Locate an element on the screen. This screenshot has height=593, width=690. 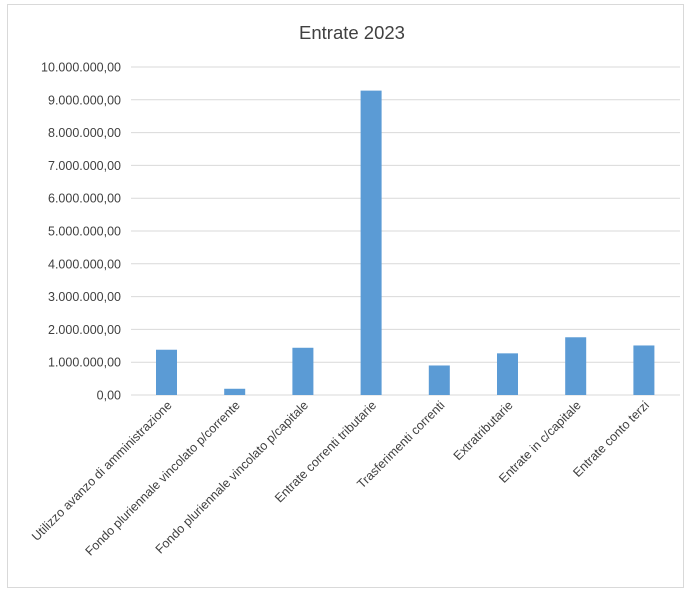
y-tick-label: 8.000.000,00 is located at coordinates (84, 133).